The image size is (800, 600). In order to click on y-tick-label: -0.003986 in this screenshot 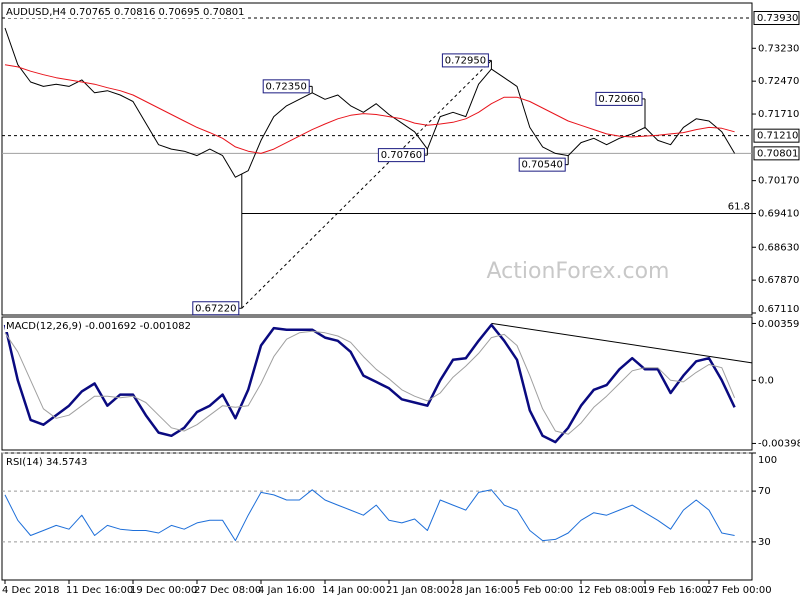, I will do `click(779, 443)`.